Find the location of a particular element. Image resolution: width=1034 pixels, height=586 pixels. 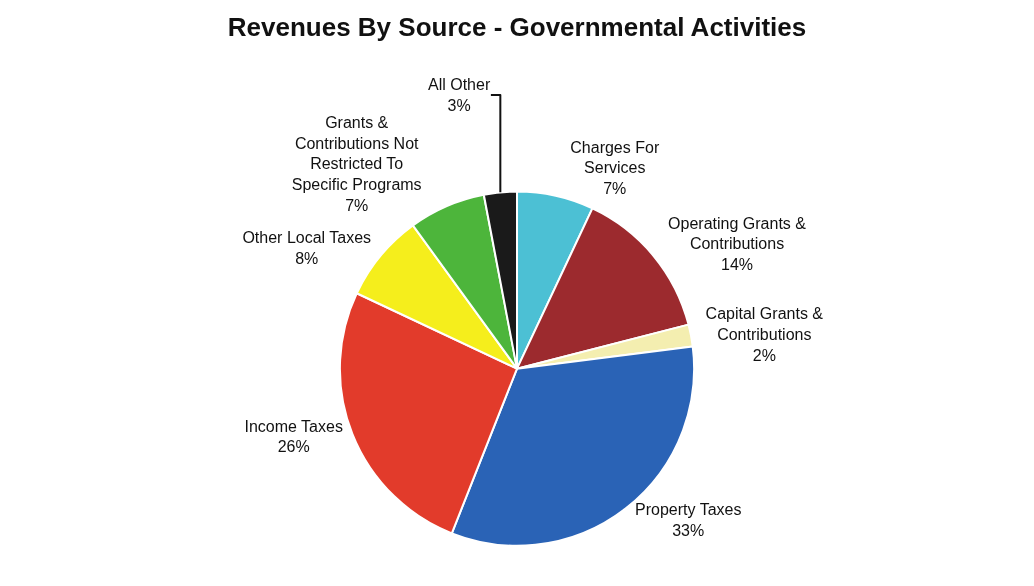

data-label: 8% is located at coordinates (307, 258).